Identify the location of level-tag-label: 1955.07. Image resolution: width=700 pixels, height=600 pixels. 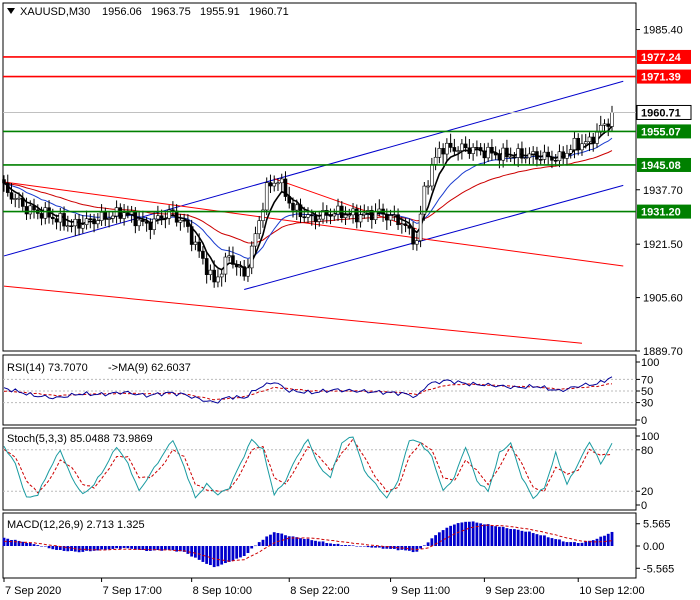
(661, 132).